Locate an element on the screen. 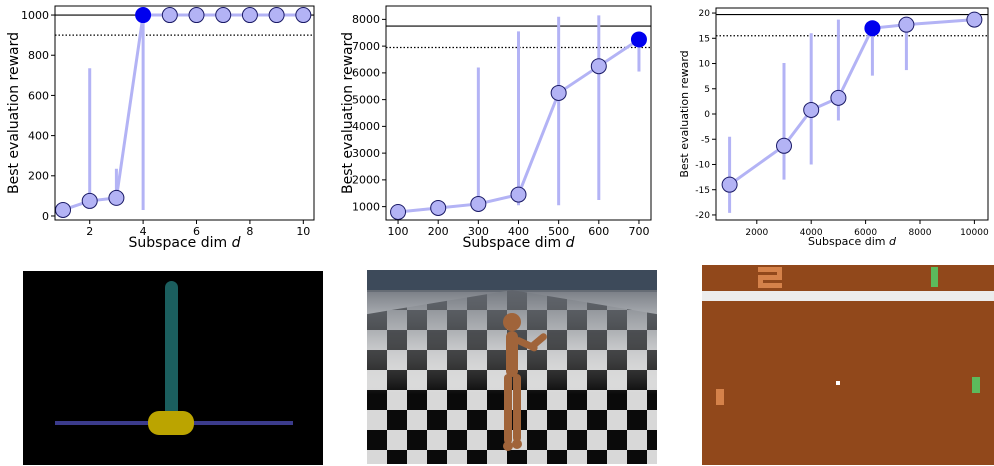 The width and height of the screenshot is (994, 466). y-tick-label: 6000 is located at coordinates (366, 73).